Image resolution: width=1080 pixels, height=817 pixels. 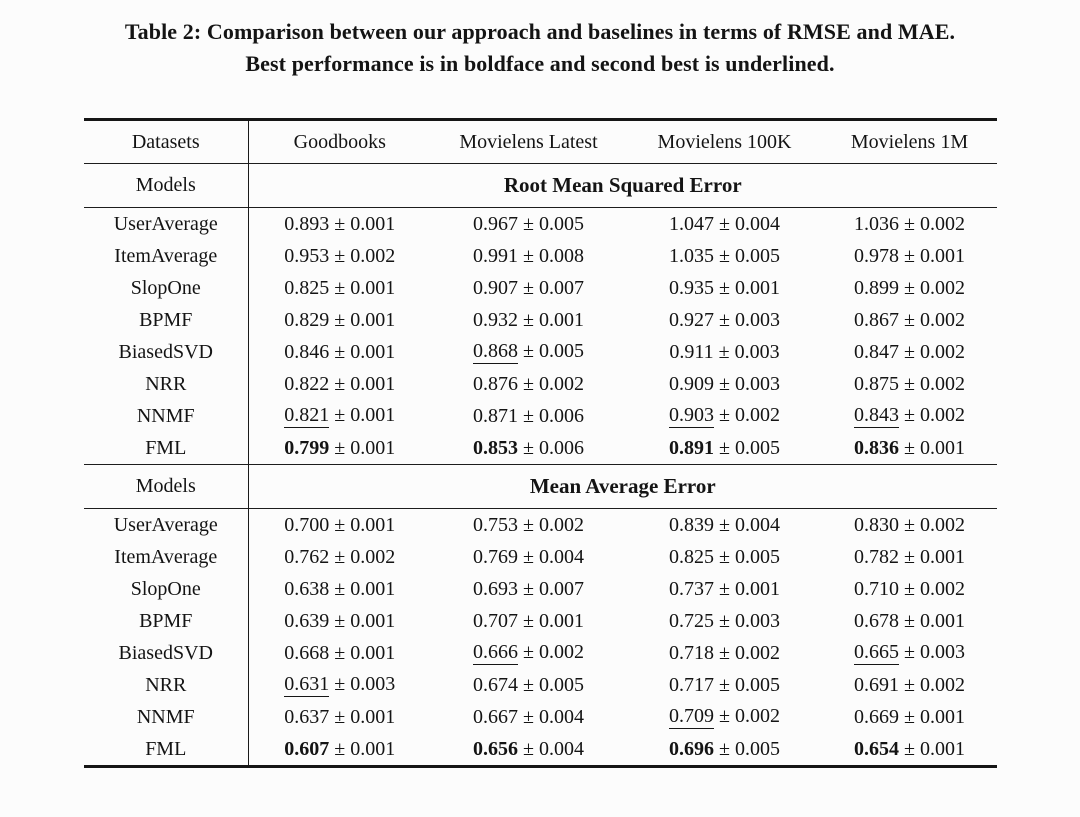 What do you see at coordinates (876, 588) in the screenshot?
I see `metric-value: 0.710` at bounding box center [876, 588].